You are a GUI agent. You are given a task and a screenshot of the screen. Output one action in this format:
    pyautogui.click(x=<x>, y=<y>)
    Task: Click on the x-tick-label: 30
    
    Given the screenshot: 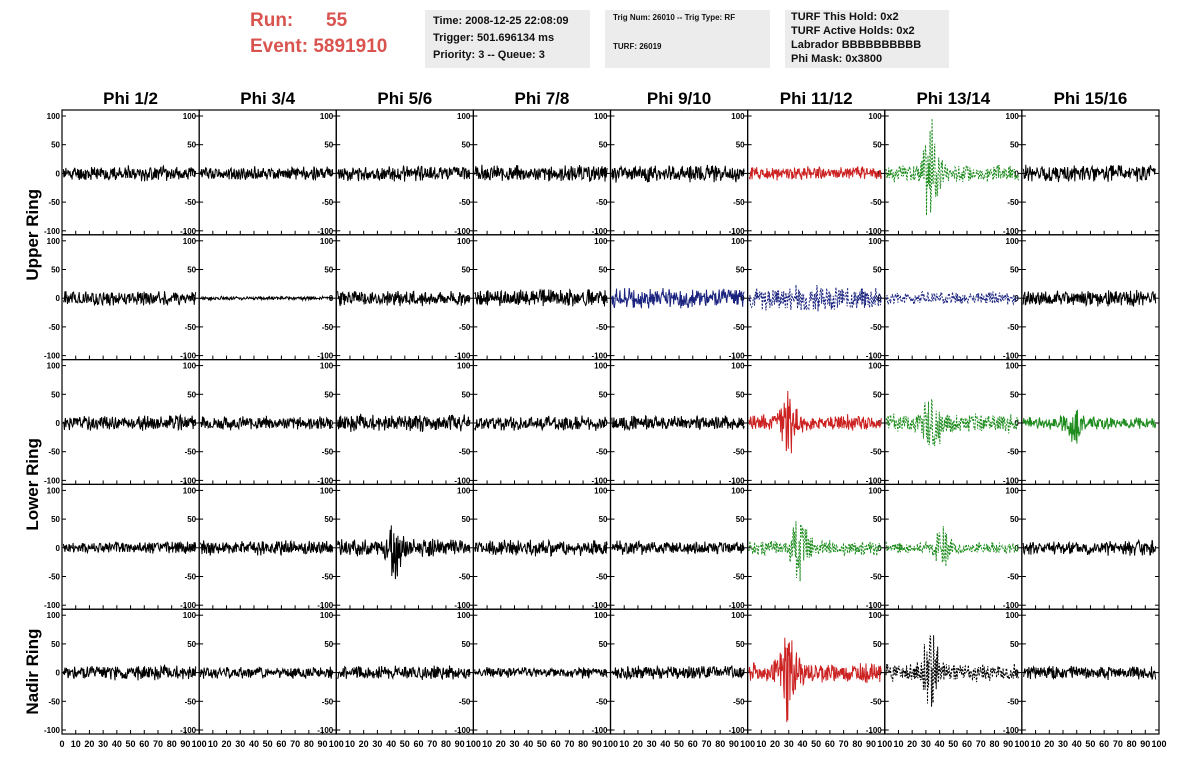 What is the action you would take?
    pyautogui.click(x=515, y=744)
    